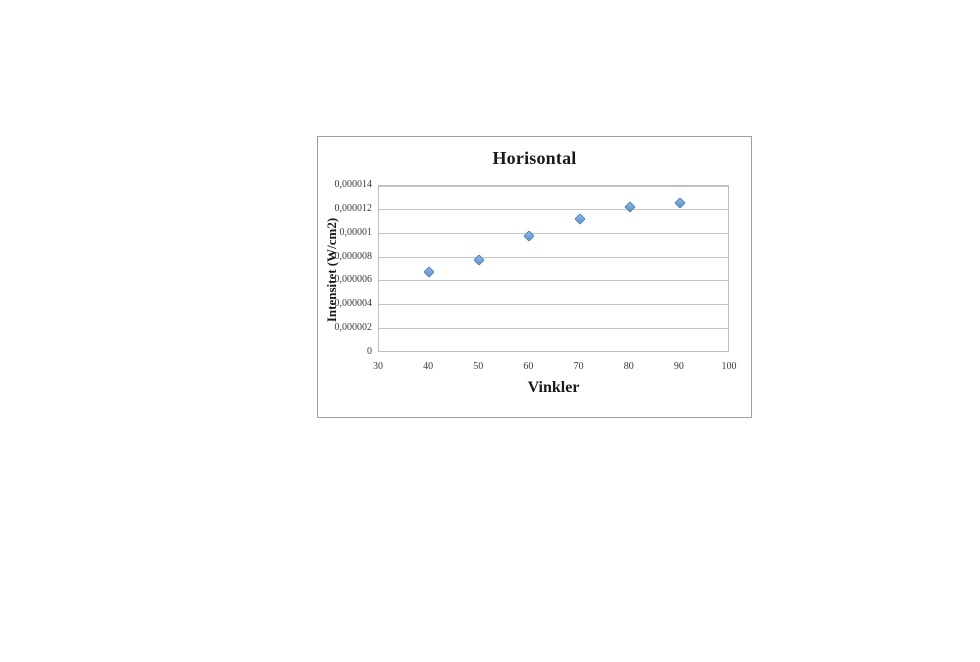  I want to click on y-tick-label: 0,00001, so click(356, 232).